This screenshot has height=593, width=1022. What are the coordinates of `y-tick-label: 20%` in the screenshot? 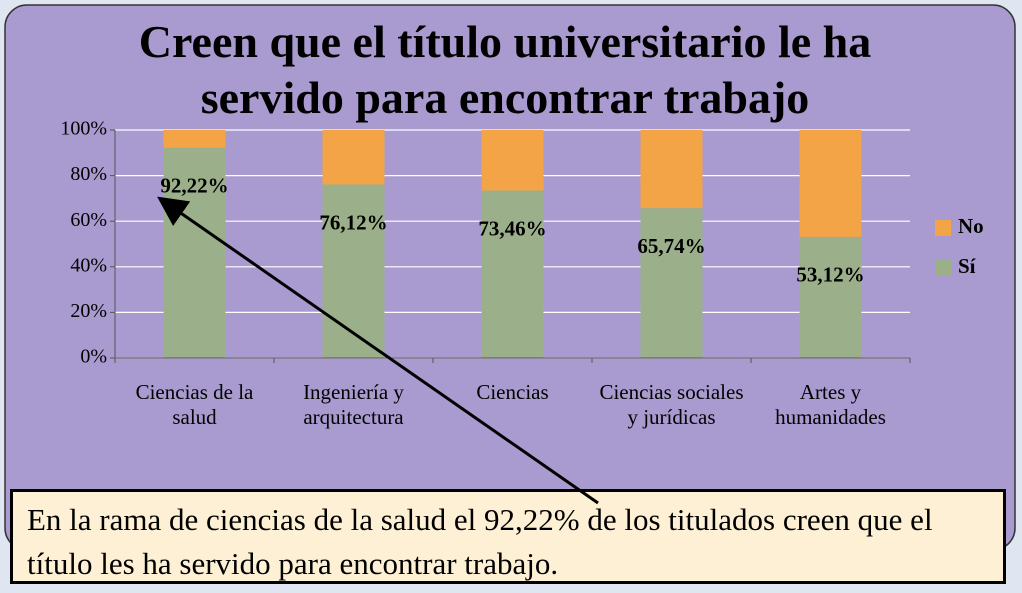 It's located at (88, 311).